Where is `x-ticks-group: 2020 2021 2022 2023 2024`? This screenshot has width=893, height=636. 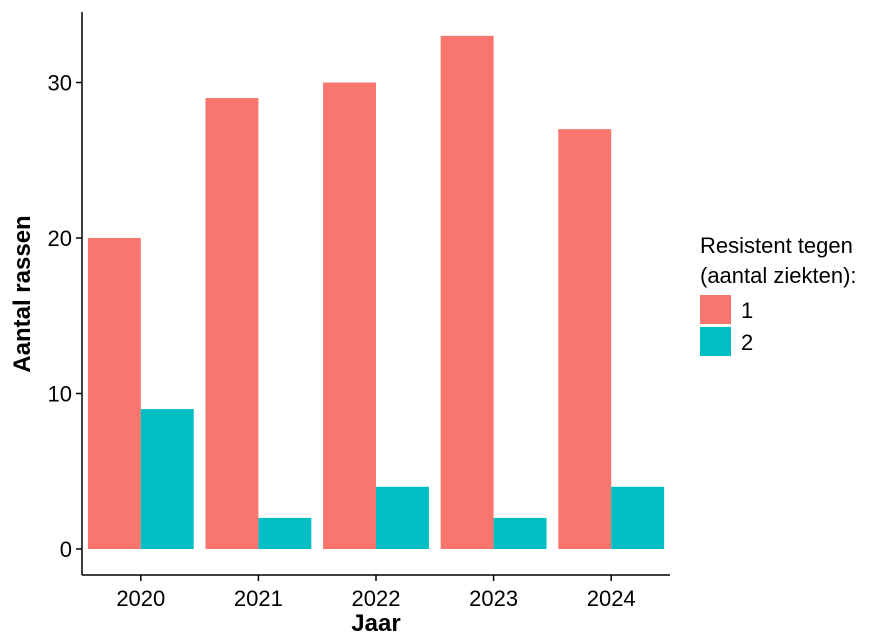 x-ticks-group: 2020 2021 2022 2023 2024 is located at coordinates (376, 593).